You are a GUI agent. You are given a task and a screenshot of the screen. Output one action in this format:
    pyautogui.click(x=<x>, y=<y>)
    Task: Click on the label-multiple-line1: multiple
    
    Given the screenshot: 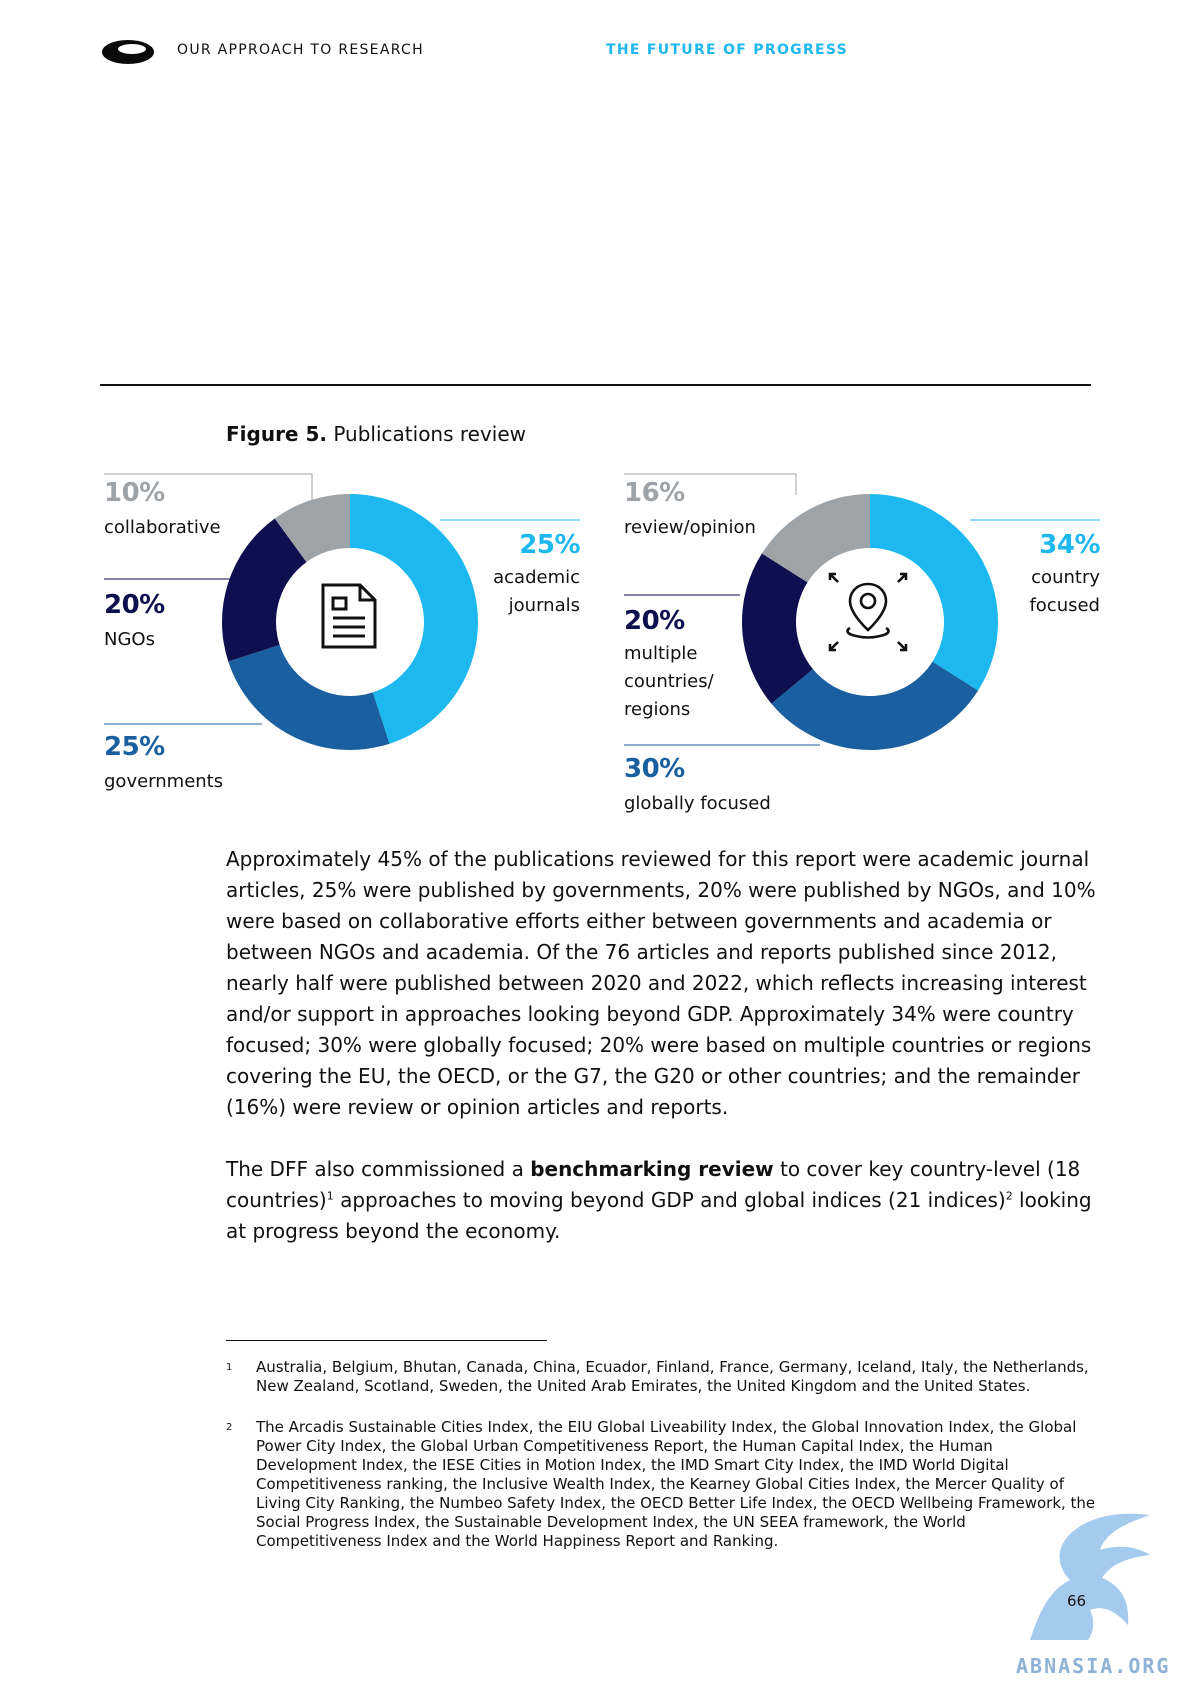 What is the action you would take?
    pyautogui.click(x=661, y=653)
    